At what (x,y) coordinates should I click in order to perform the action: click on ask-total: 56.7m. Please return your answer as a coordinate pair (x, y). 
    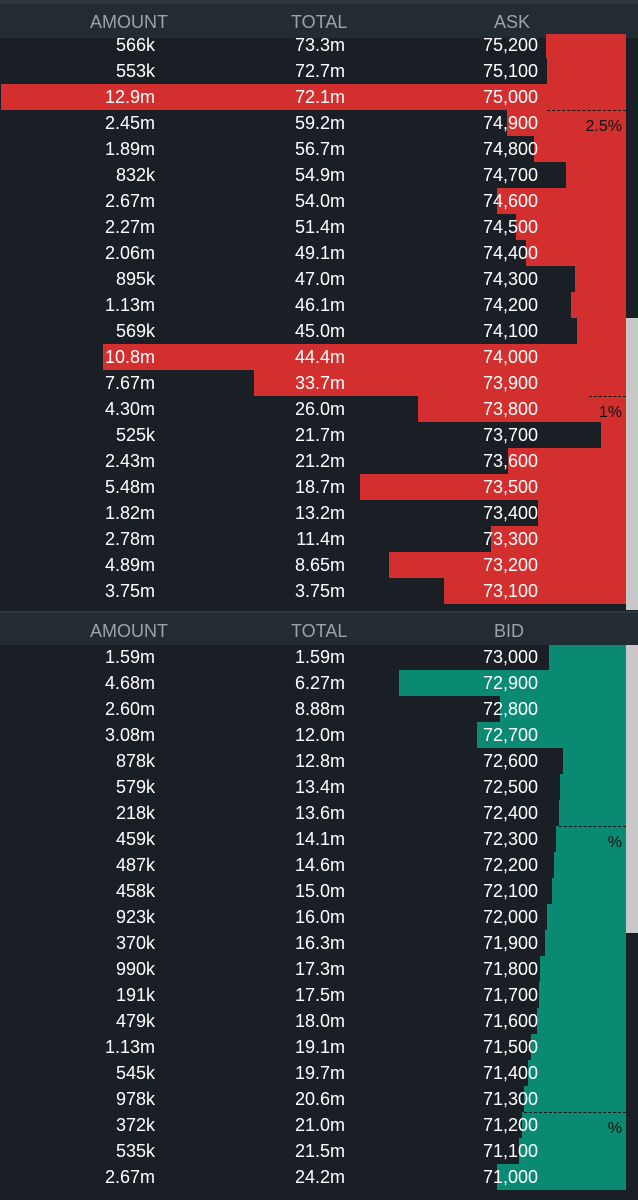
    Looking at the image, I should click on (319, 149).